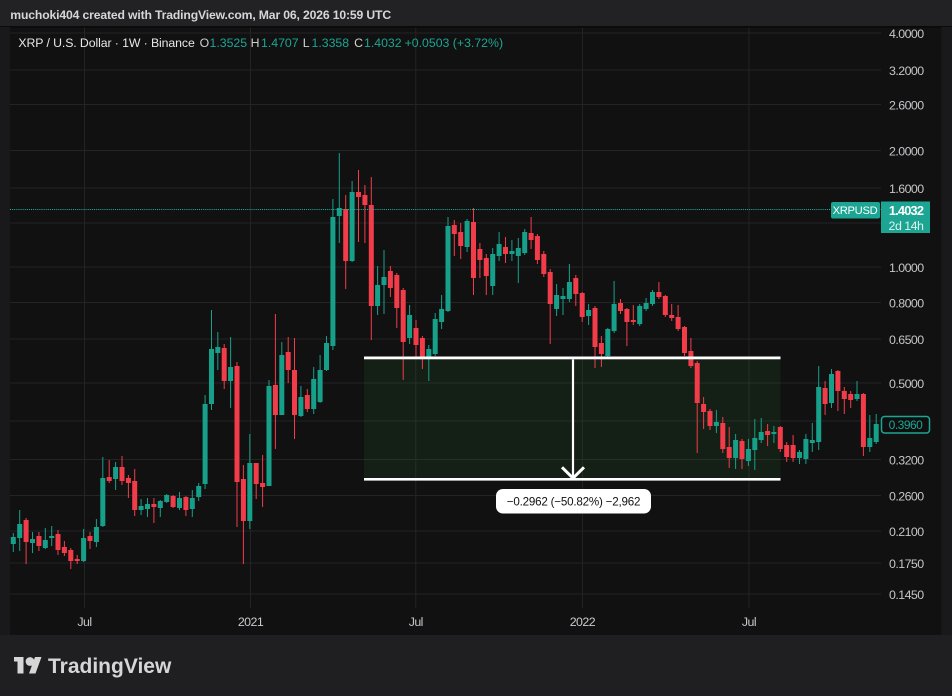 The image size is (952, 696). What do you see at coordinates (110, 666) in the screenshot?
I see `svg-text: TradingView` at bounding box center [110, 666].